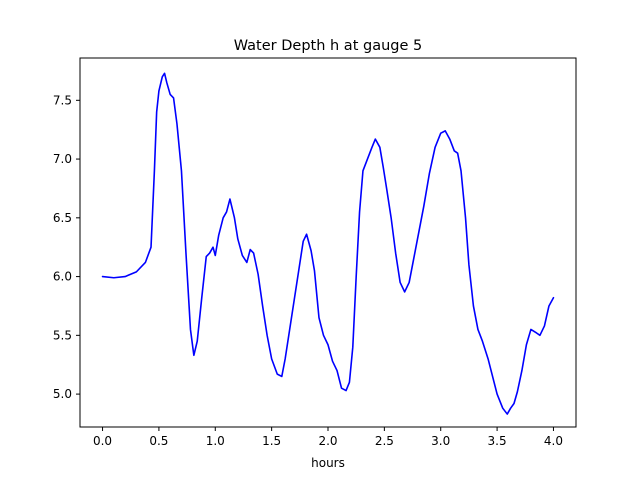 This screenshot has width=640, height=480. I want to click on y-tick-label: 5.0, so click(62, 394).